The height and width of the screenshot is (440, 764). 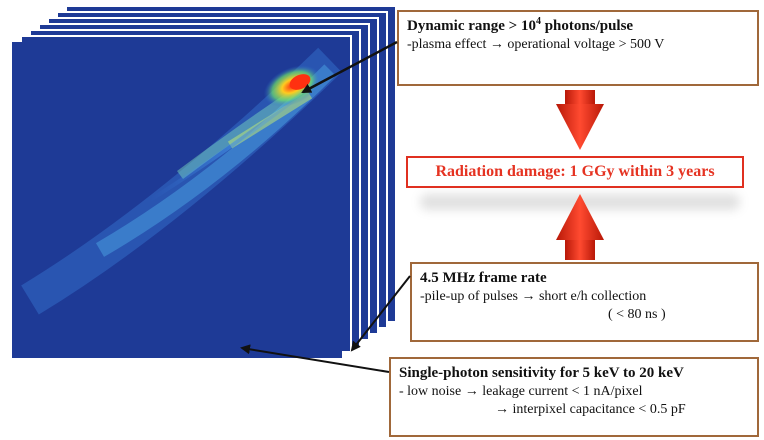 I want to click on frame-rate-pointer-arrow, so click(x=380, y=313).